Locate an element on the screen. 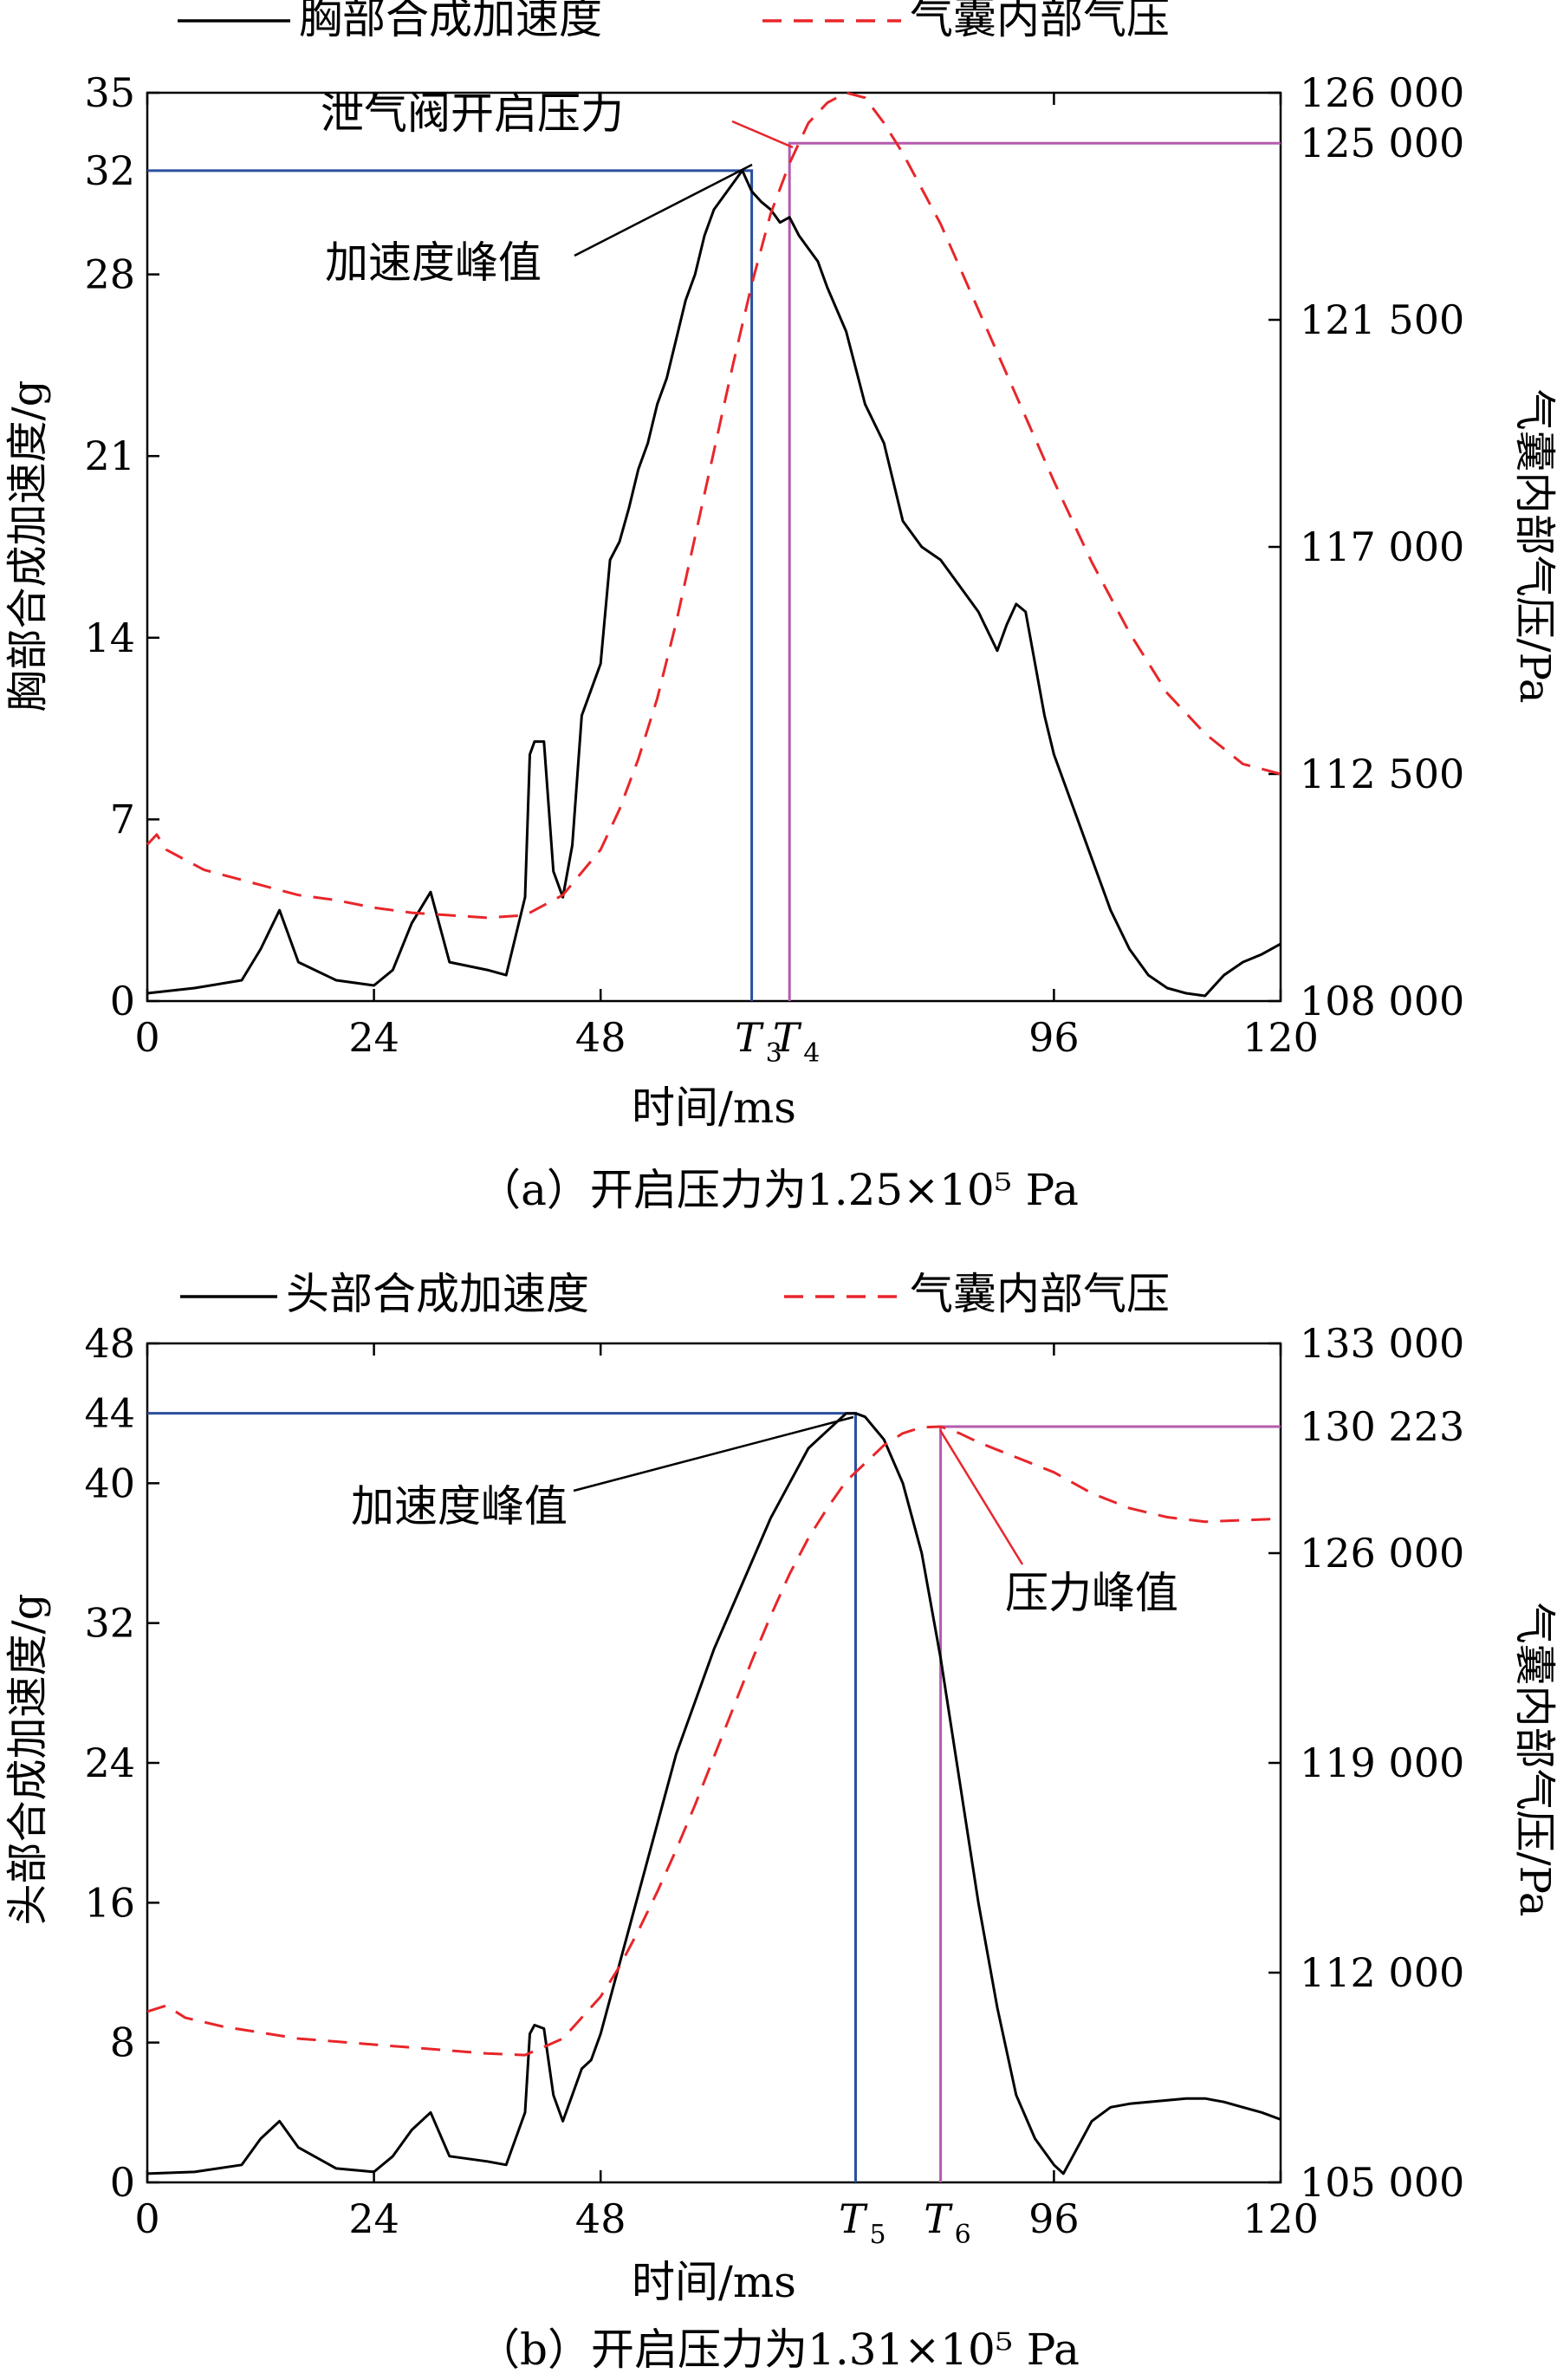 The image size is (1557, 2380). y-right-tick-label: 108 000 is located at coordinates (1382, 1001).